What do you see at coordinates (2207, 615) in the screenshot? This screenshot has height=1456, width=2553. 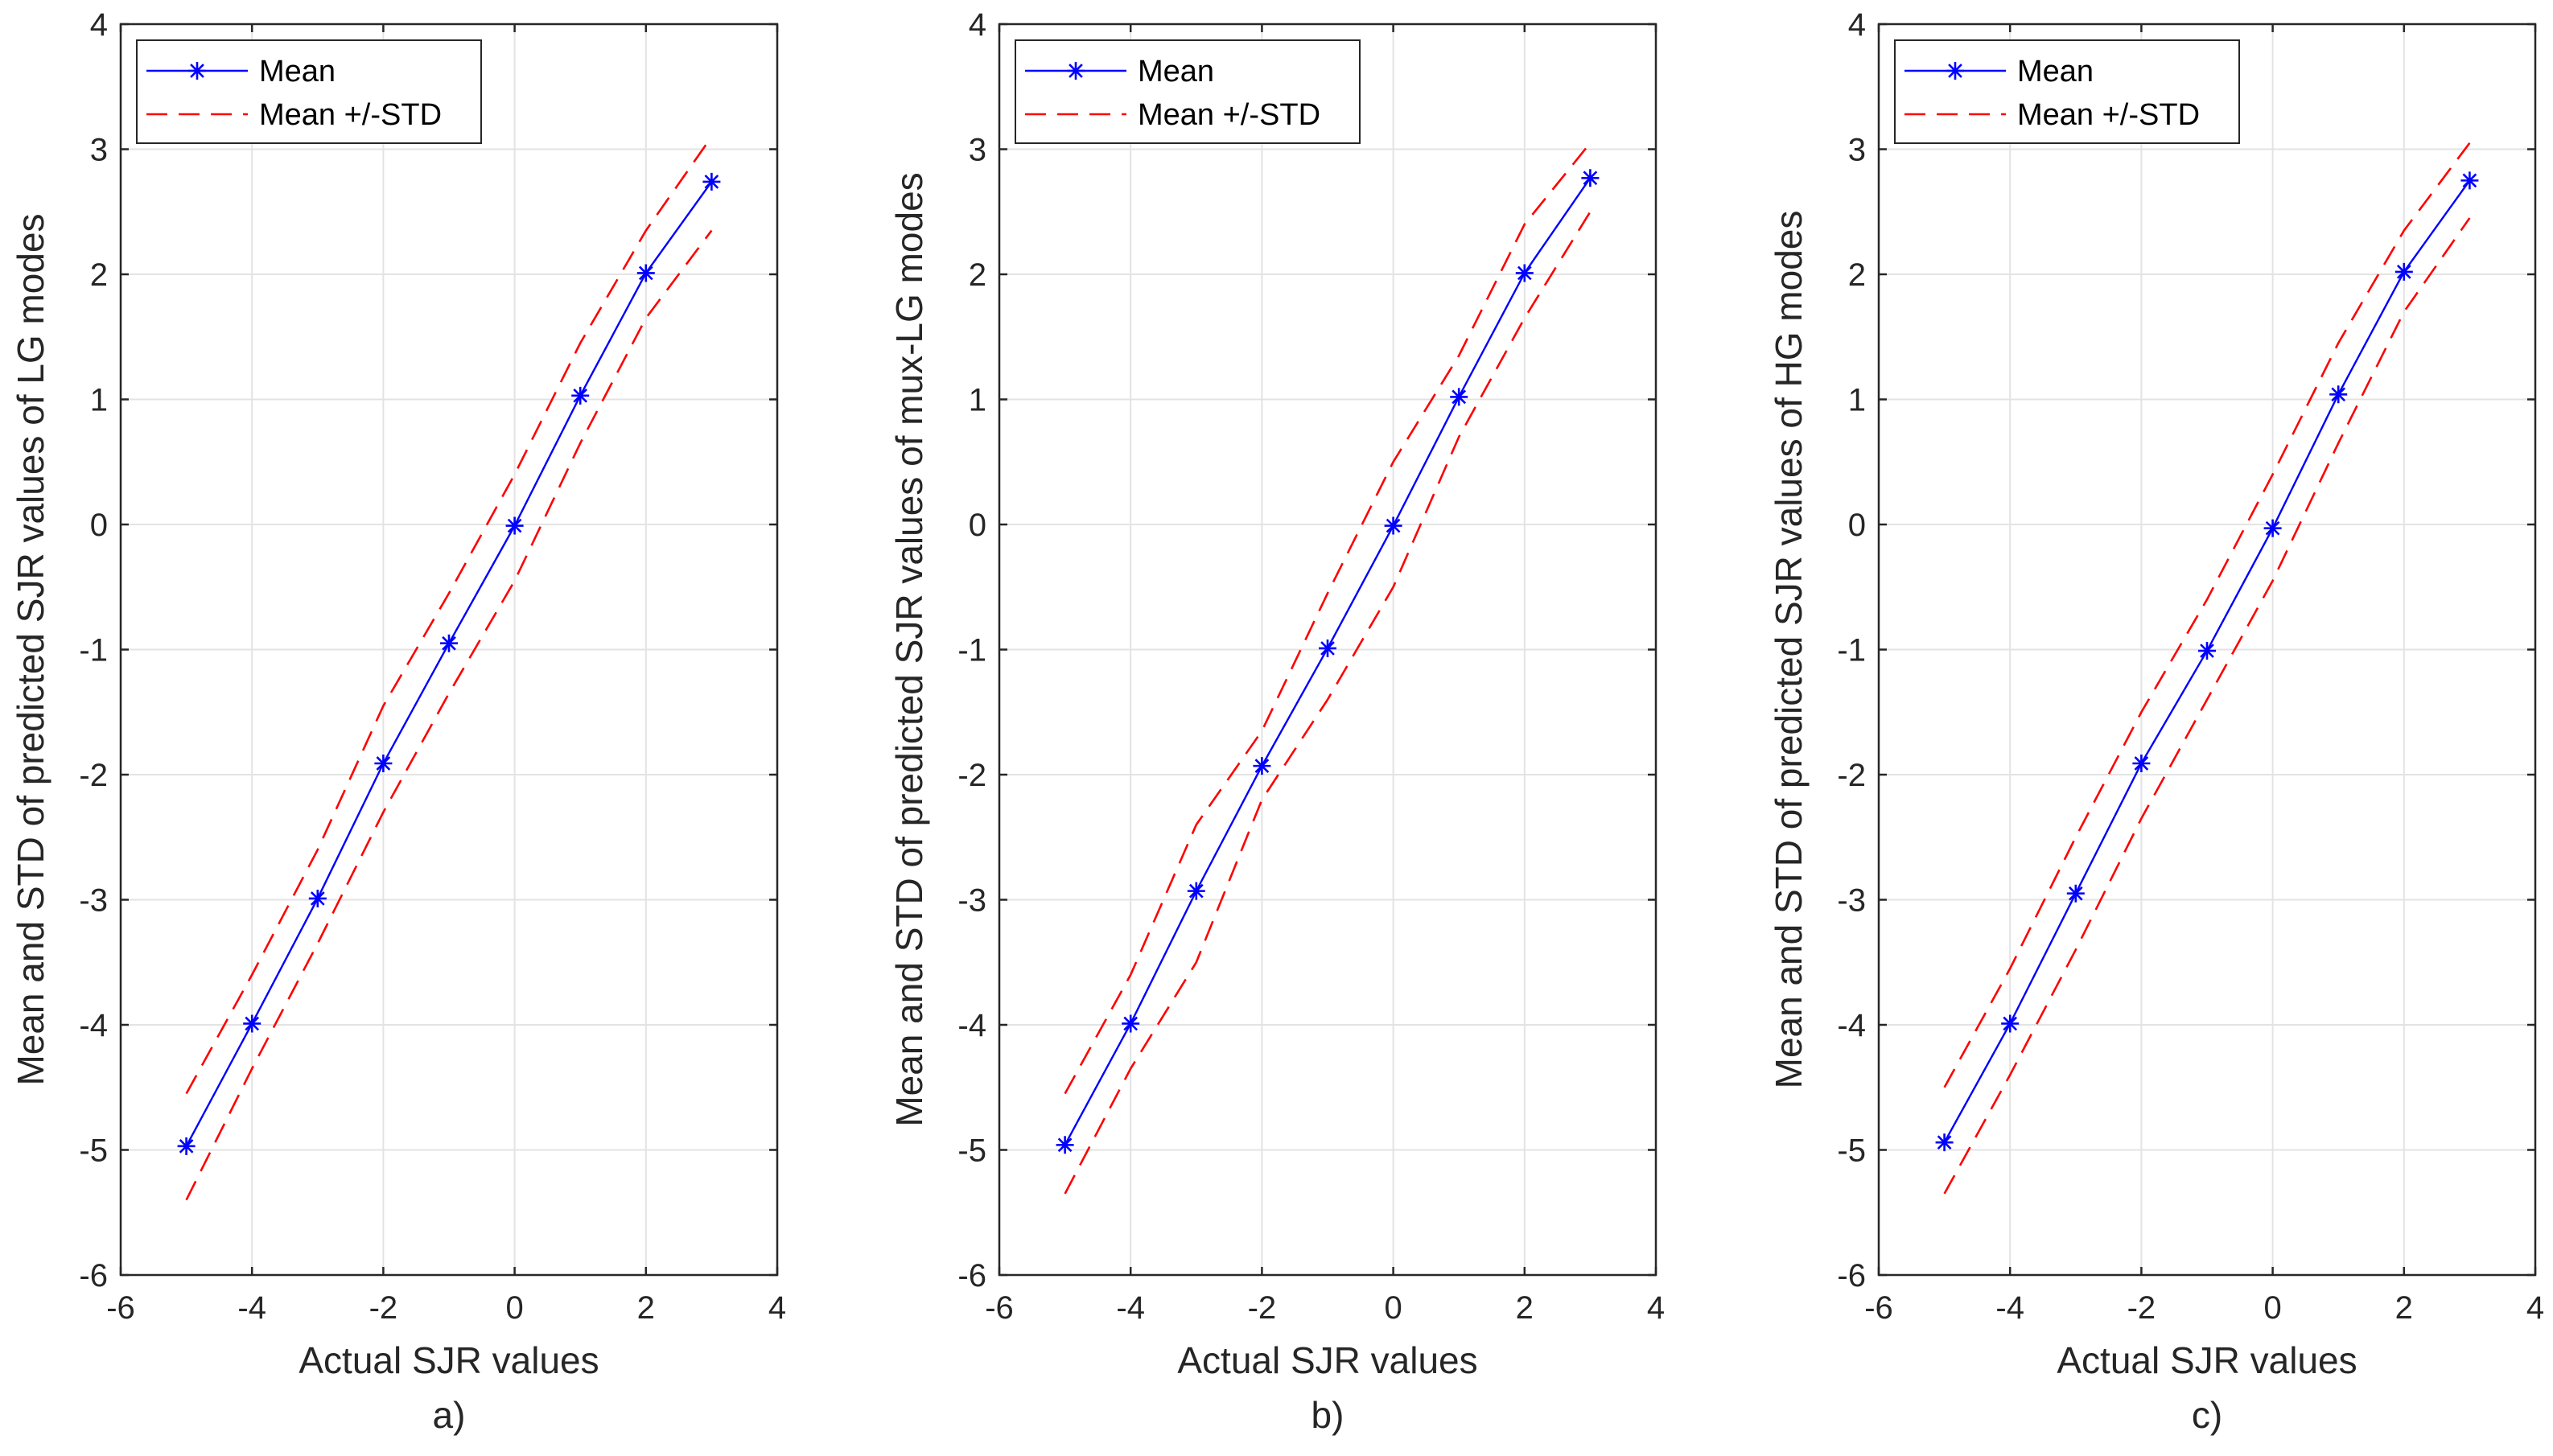 I see `series-line-std-upper` at bounding box center [2207, 615].